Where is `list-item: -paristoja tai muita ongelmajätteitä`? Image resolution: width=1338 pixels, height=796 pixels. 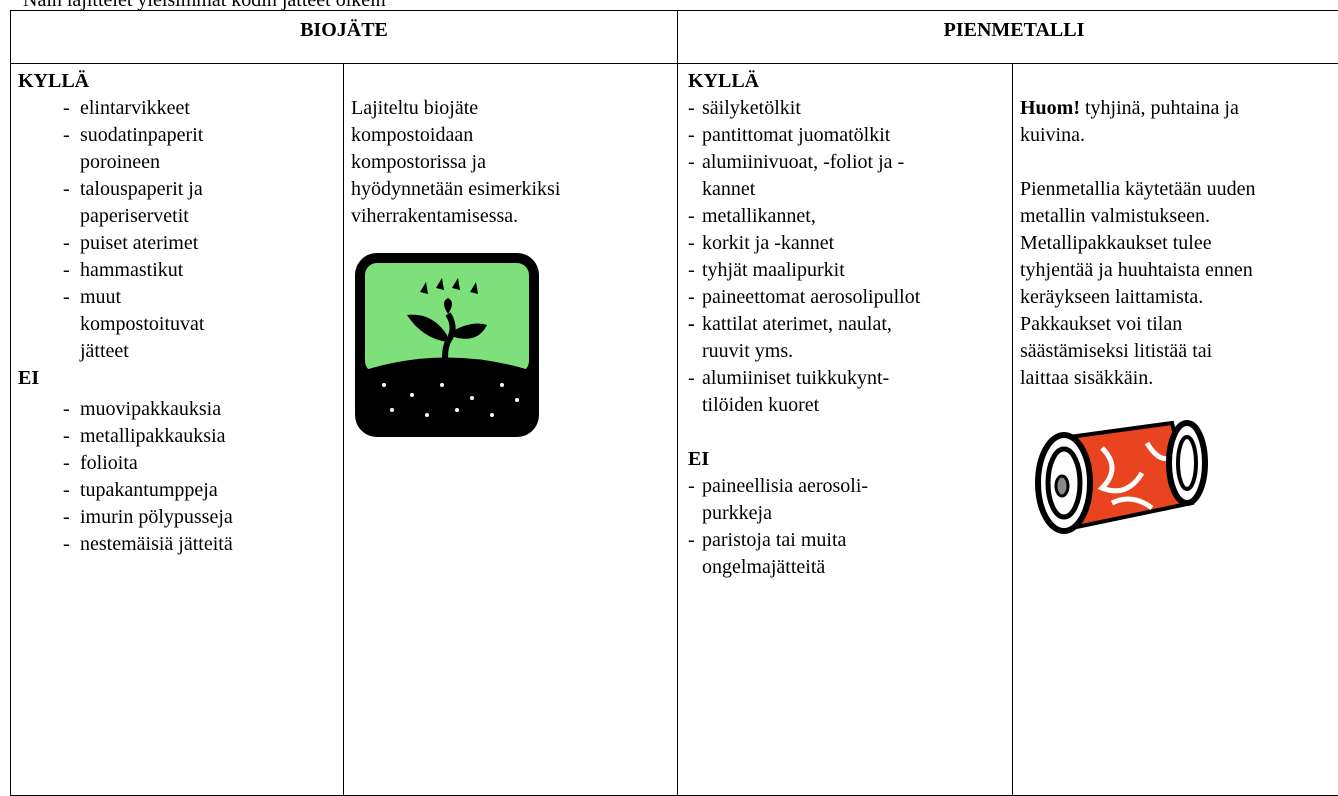 list-item: -paristoja tai muita ongelmajätteitä is located at coordinates (850, 554).